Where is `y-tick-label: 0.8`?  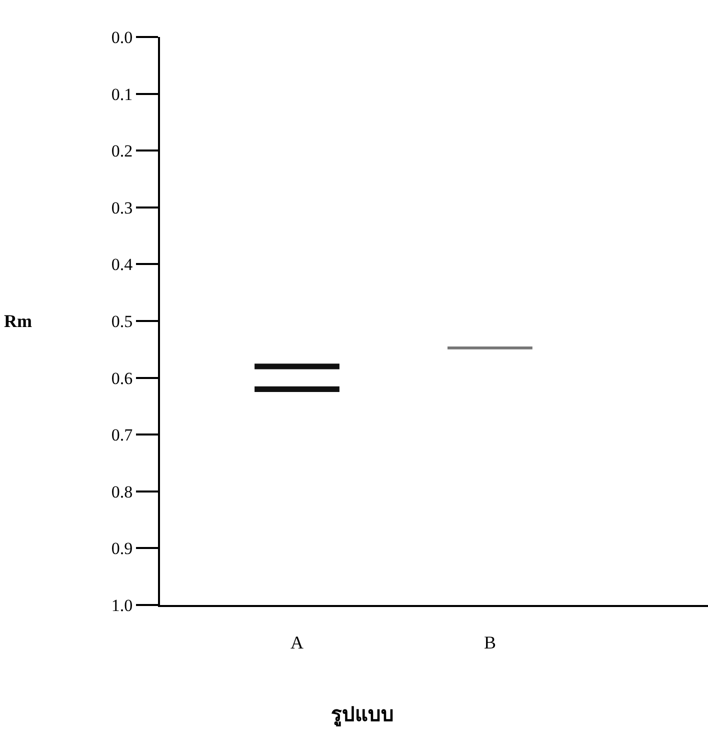 y-tick-label: 0.8 is located at coordinates (122, 492).